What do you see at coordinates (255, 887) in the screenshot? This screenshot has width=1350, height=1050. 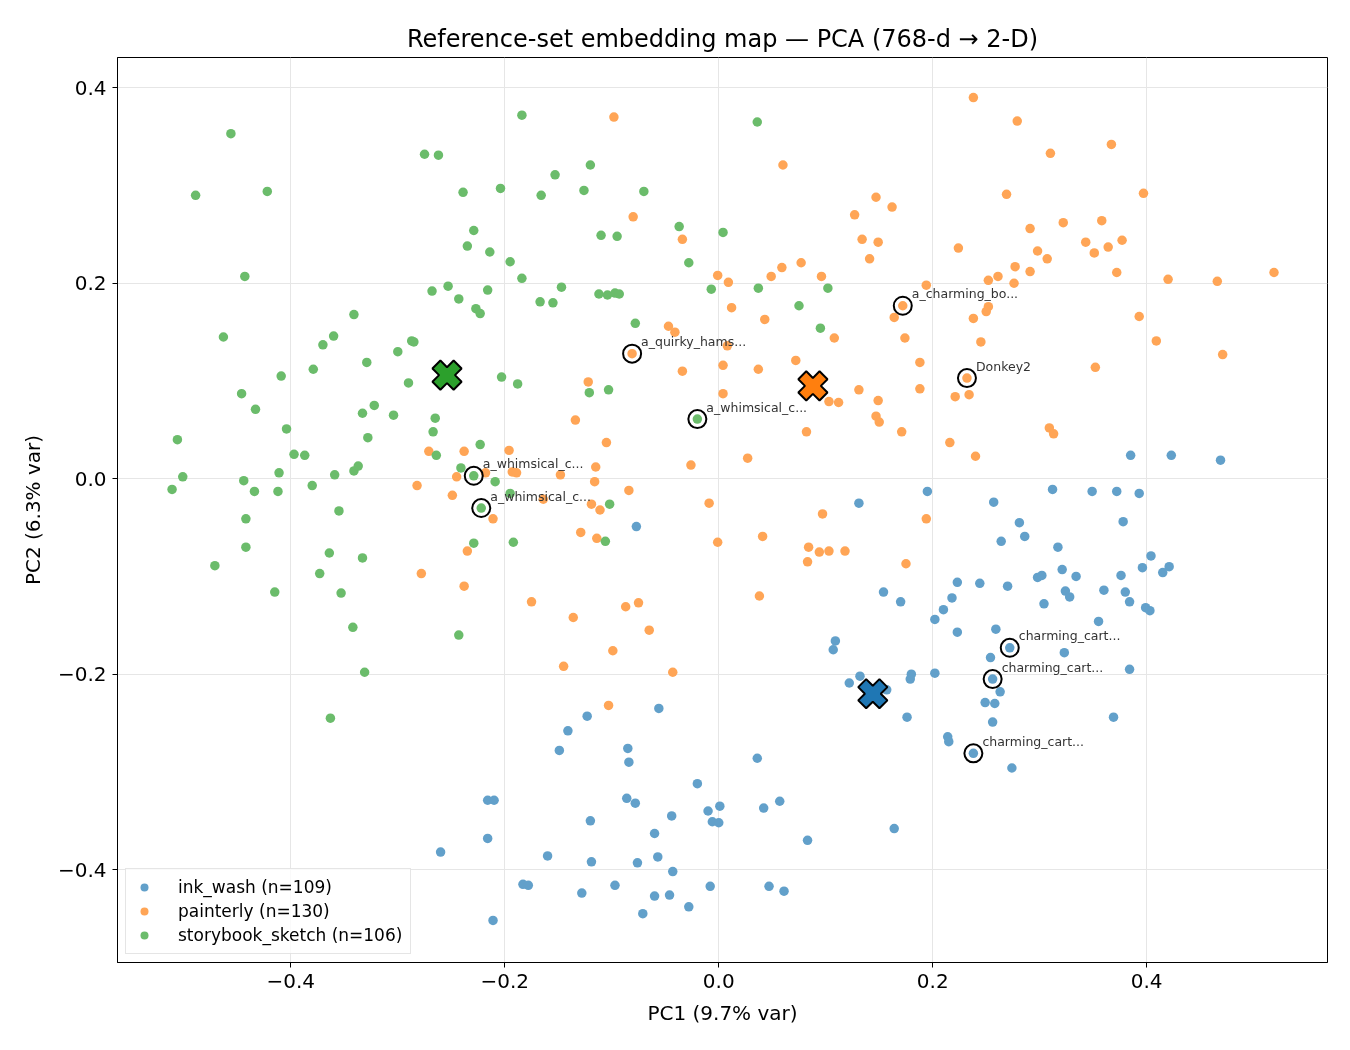 I see `legend-label: ink_wash (n=109)` at bounding box center [255, 887].